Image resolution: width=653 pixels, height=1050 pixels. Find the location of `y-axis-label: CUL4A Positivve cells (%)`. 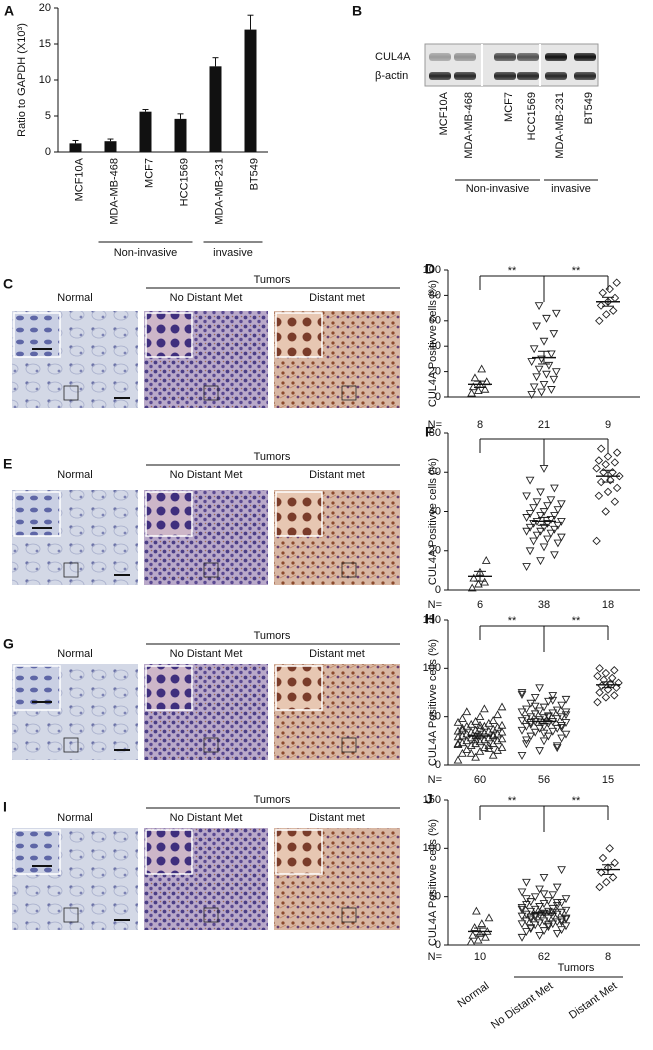

y-axis-label: CUL4A Positivve cells (%) is located at coordinates (433, 343).